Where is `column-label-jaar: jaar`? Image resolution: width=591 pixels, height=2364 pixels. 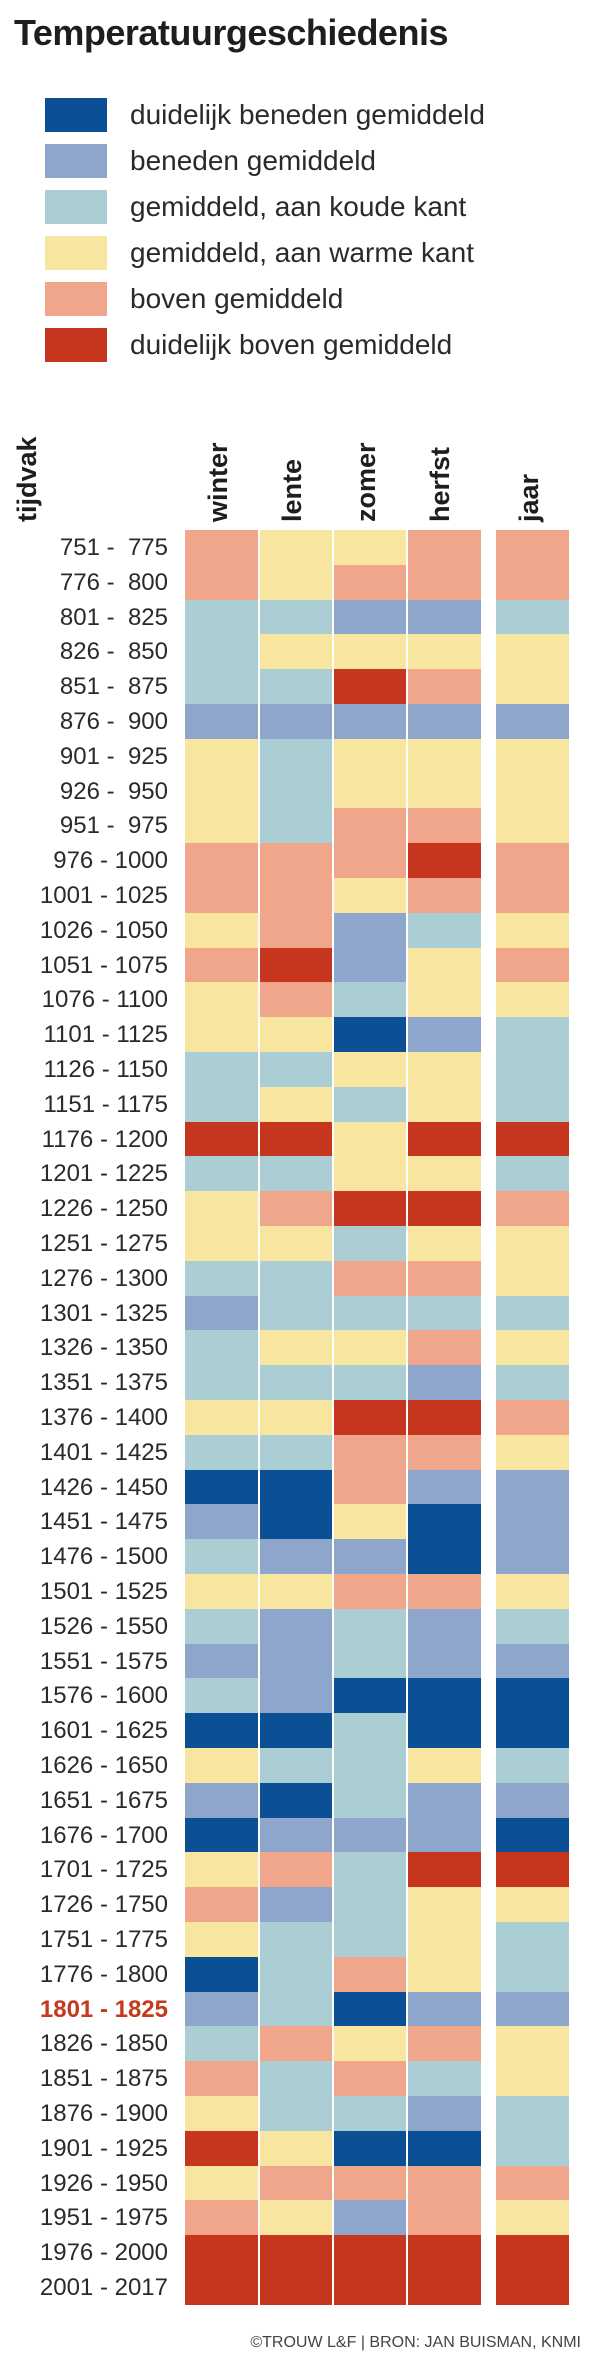
column-label-jaar: jaar is located at coordinates (529, 497).